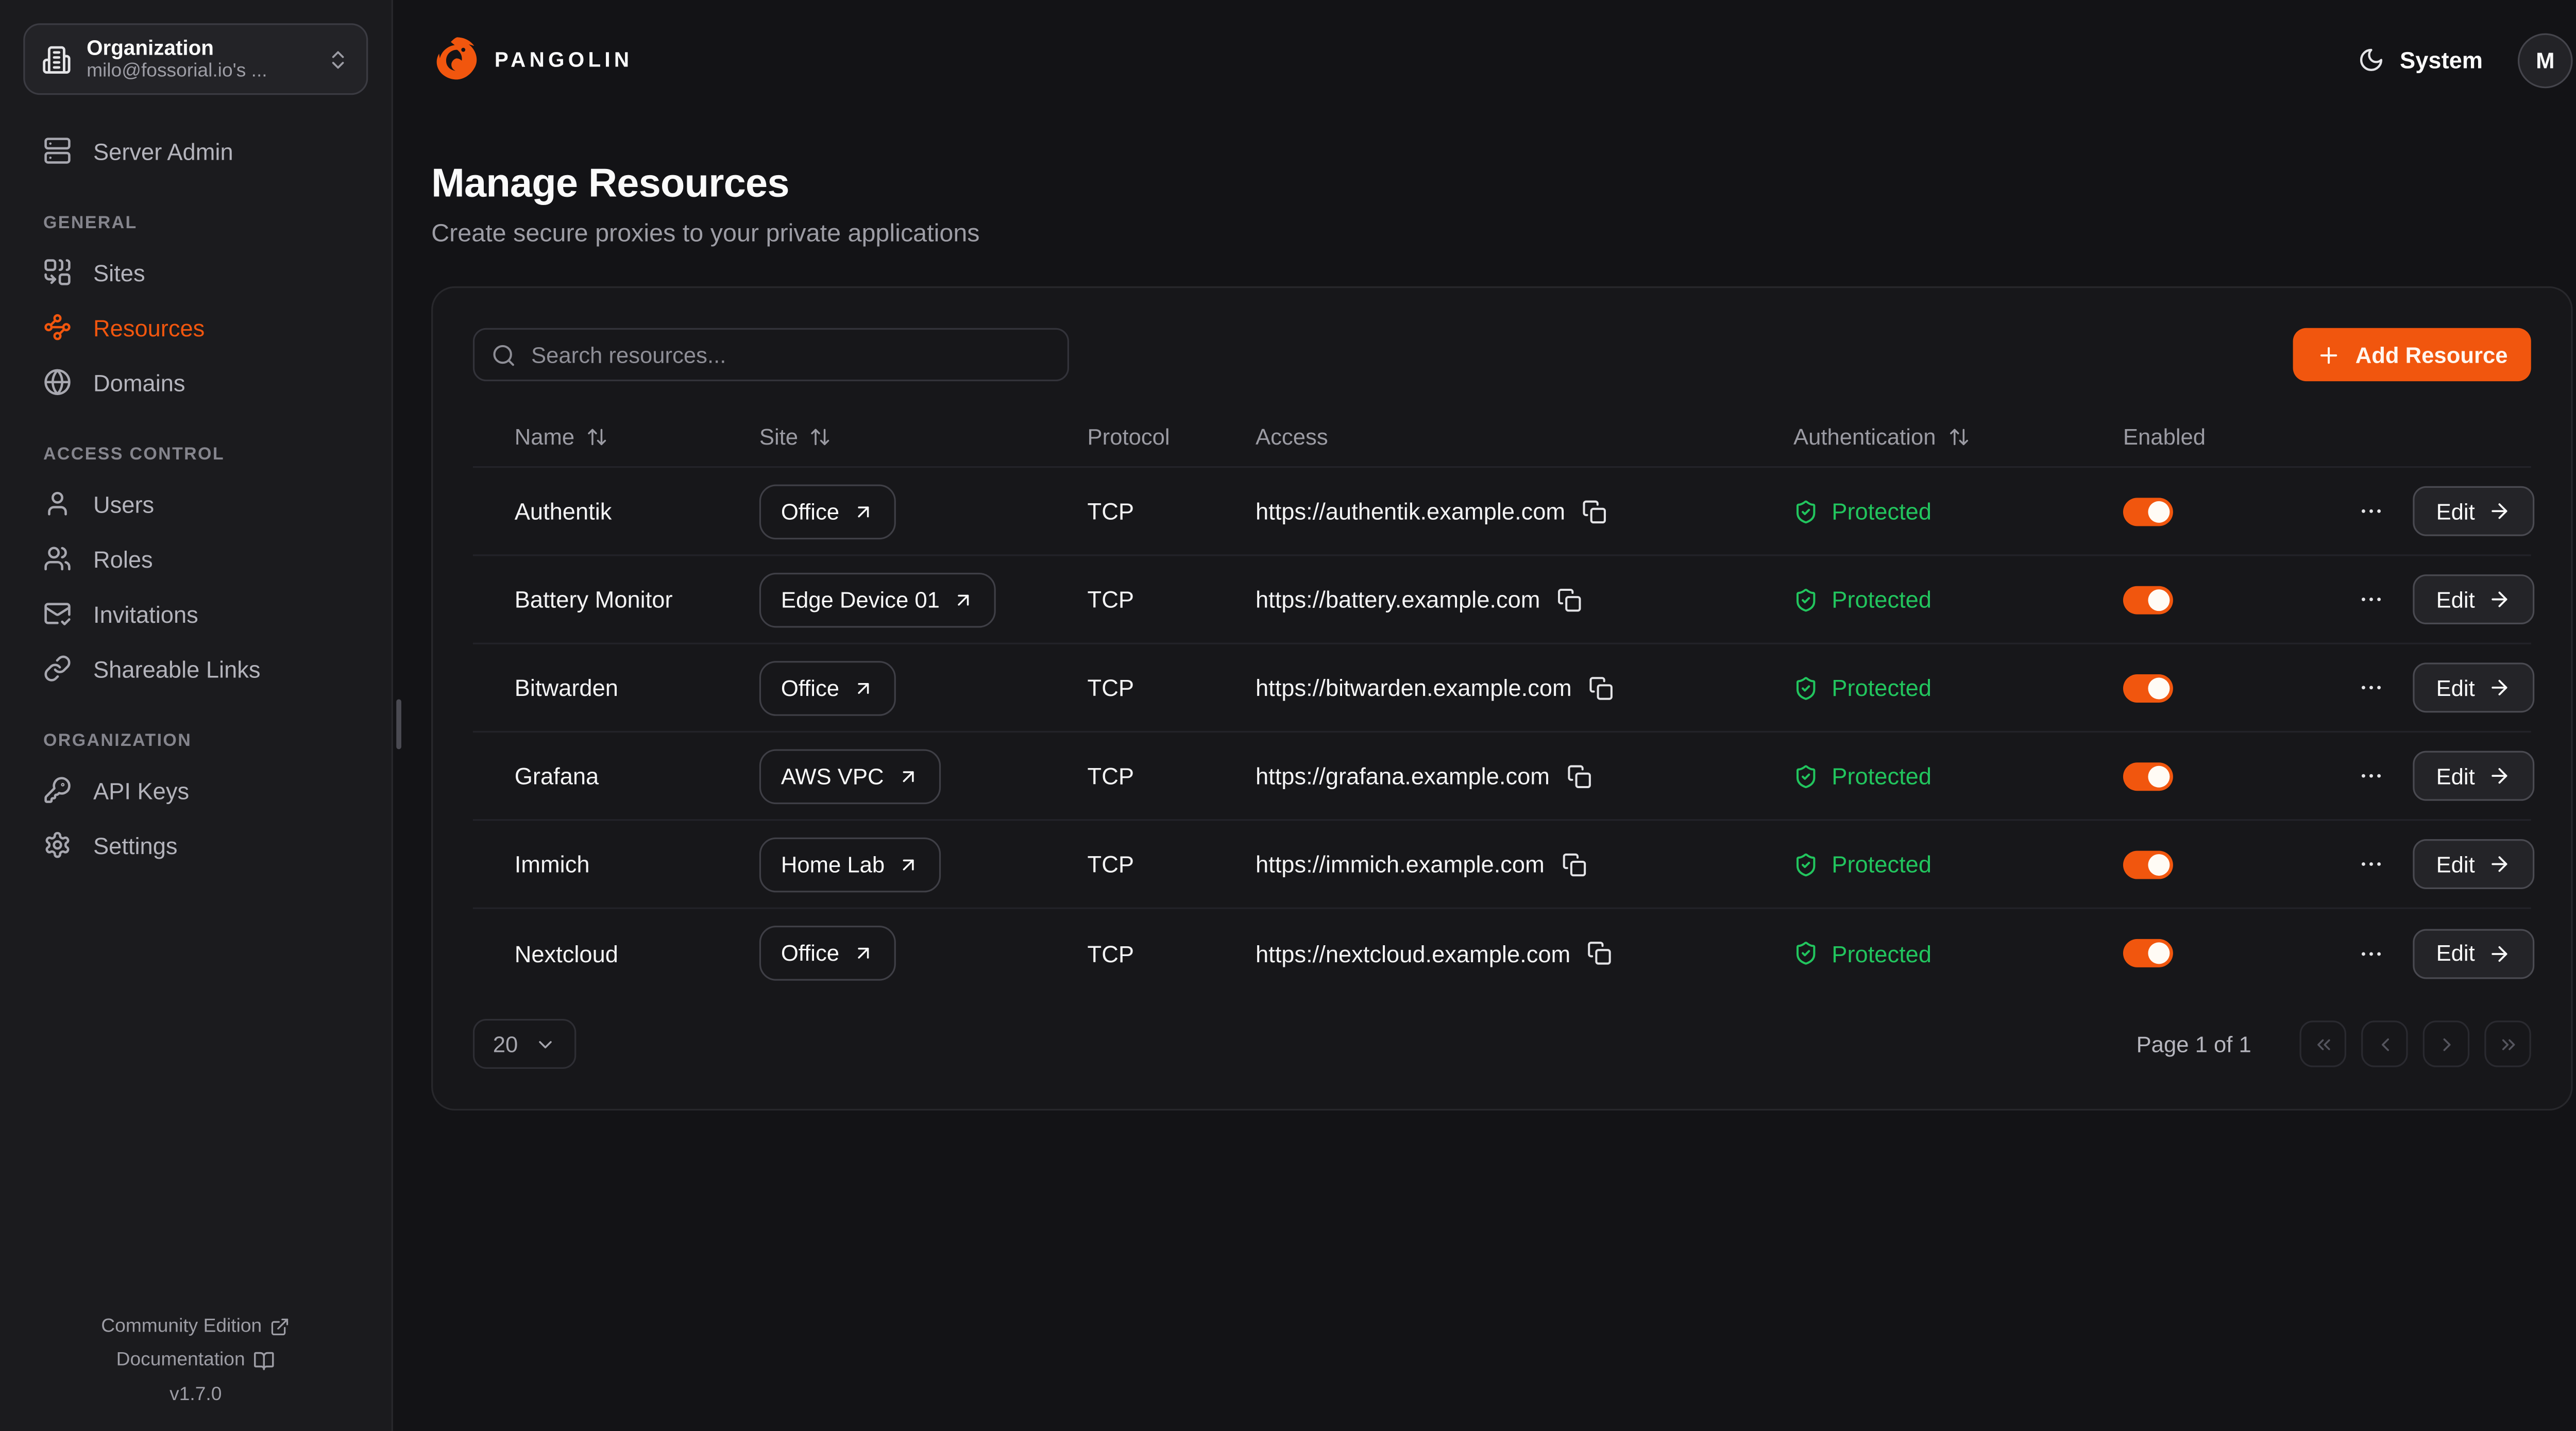  I want to click on site-link-button: Edge Device 01, so click(877, 599).